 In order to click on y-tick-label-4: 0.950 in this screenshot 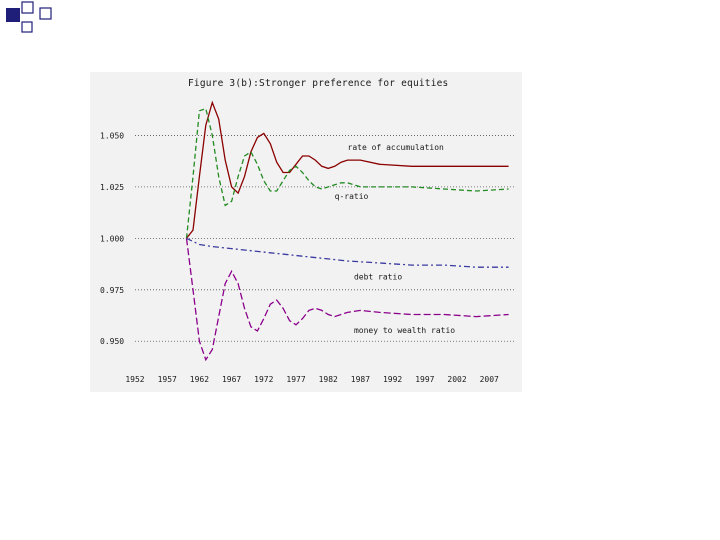, I will do `click(112, 341)`.